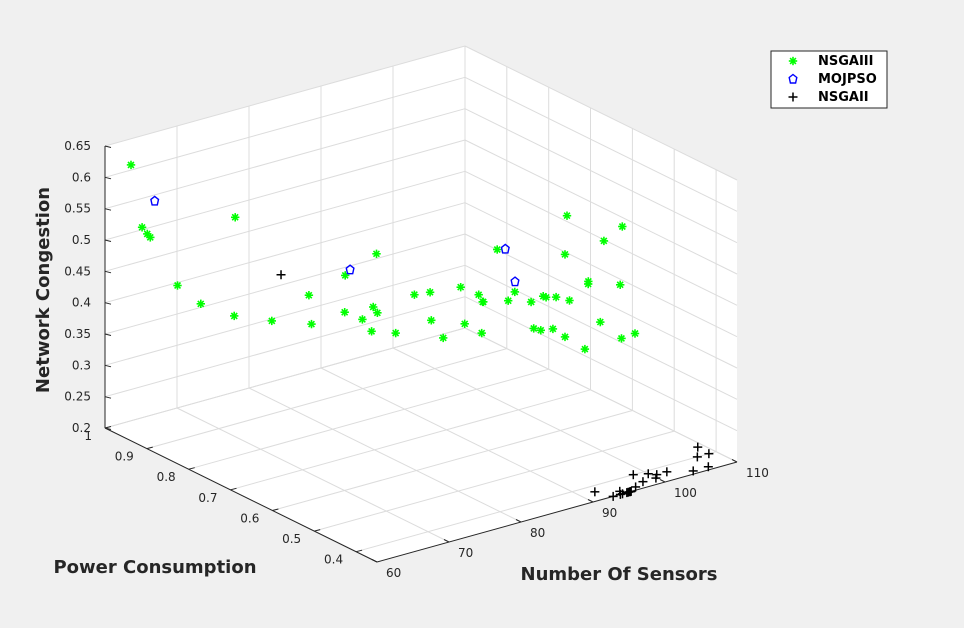 The width and height of the screenshot is (964, 628). I want to click on legend-marker-nsgaii, so click(793, 97).